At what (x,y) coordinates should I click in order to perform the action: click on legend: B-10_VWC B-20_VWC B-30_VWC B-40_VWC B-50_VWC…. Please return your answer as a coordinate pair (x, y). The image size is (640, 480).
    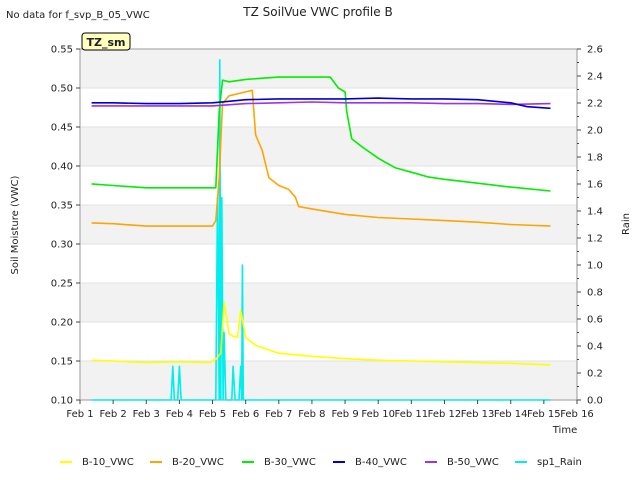
    Looking at the image, I should click on (321, 462).